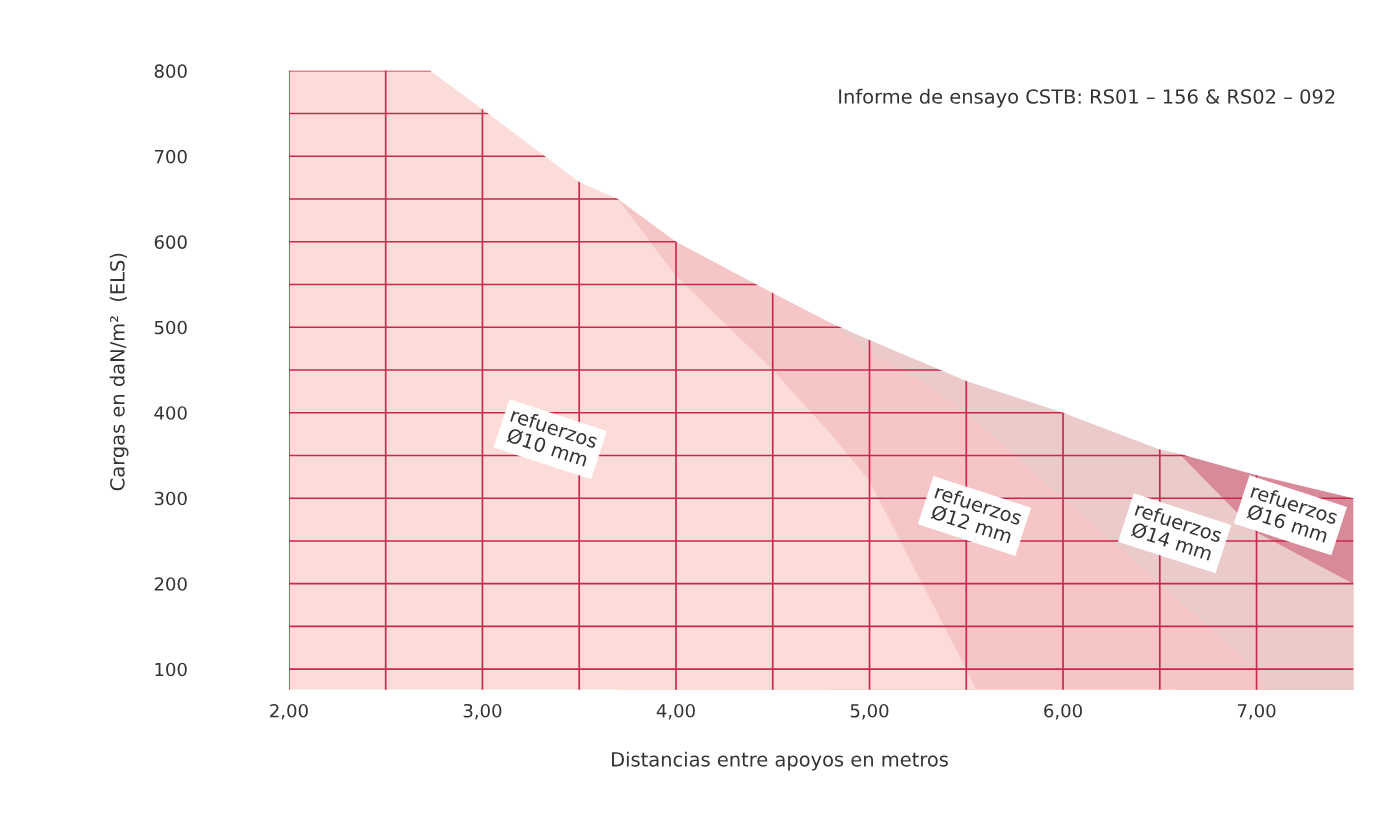 The image size is (1392, 826). Describe the element at coordinates (289, 711) in the screenshot. I see `x-tick-label: 2,00` at that location.